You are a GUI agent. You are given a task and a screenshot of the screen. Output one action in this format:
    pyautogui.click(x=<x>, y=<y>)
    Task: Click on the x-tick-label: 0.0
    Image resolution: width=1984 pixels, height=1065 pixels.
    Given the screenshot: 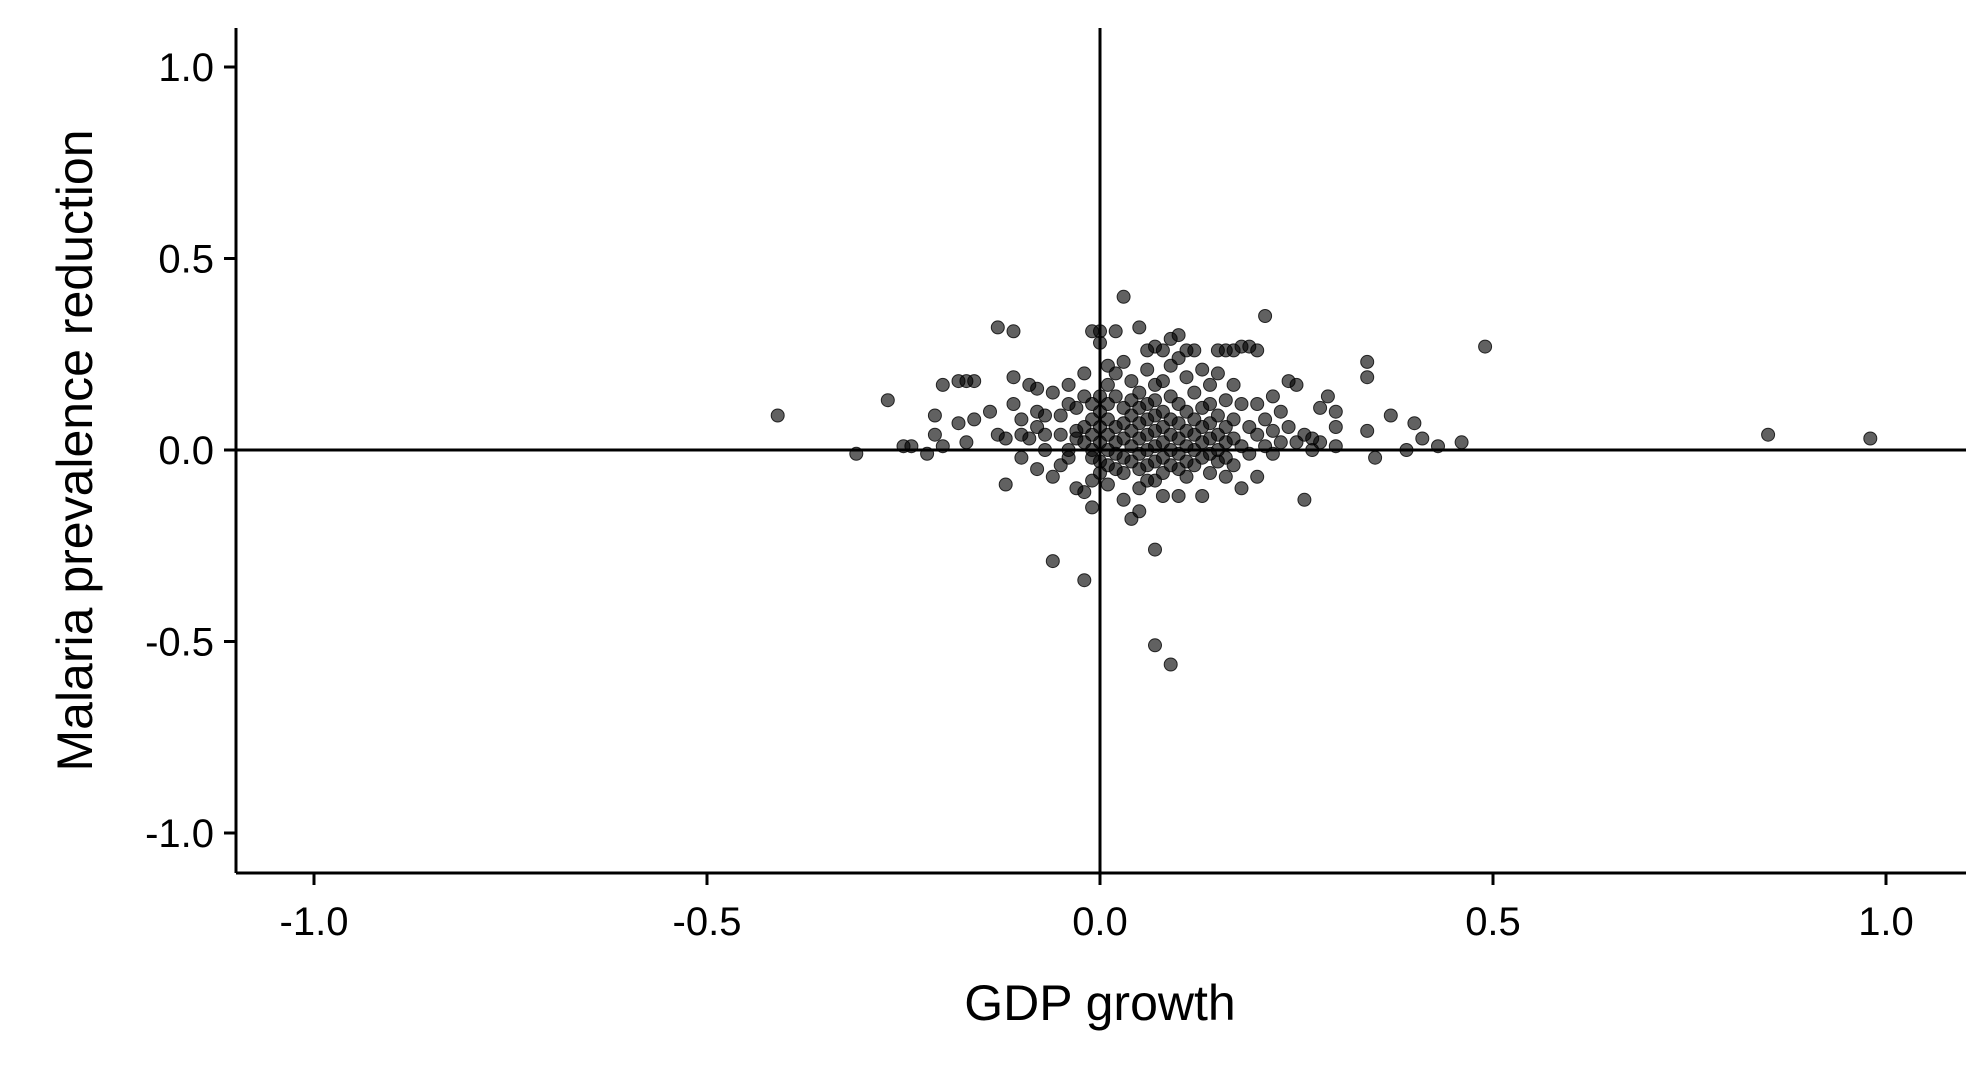 What is the action you would take?
    pyautogui.click(x=1100, y=922)
    